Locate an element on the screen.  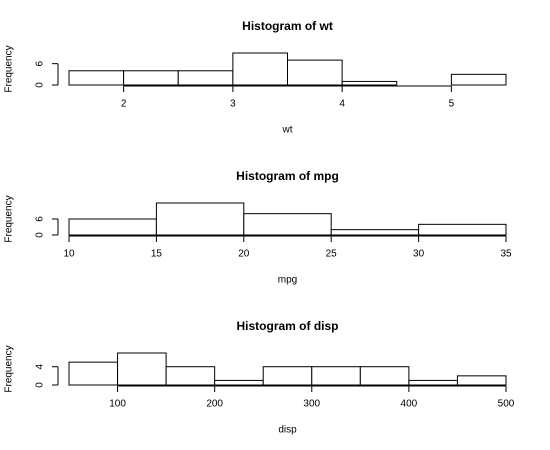
x-tick-label: 30 is located at coordinates (419, 254).